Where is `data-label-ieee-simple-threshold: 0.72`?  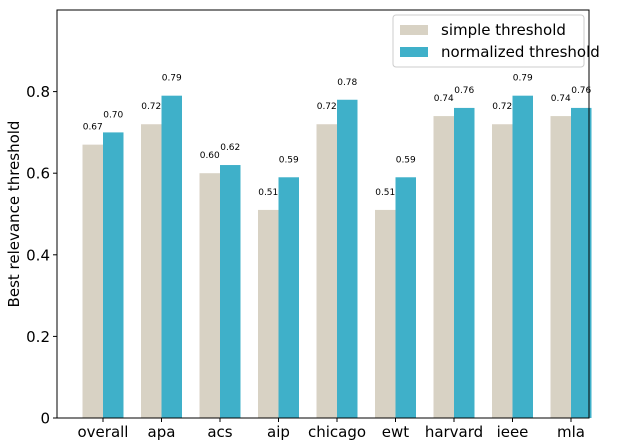
data-label-ieee-simple-threshold: 0.72 is located at coordinates (502, 107).